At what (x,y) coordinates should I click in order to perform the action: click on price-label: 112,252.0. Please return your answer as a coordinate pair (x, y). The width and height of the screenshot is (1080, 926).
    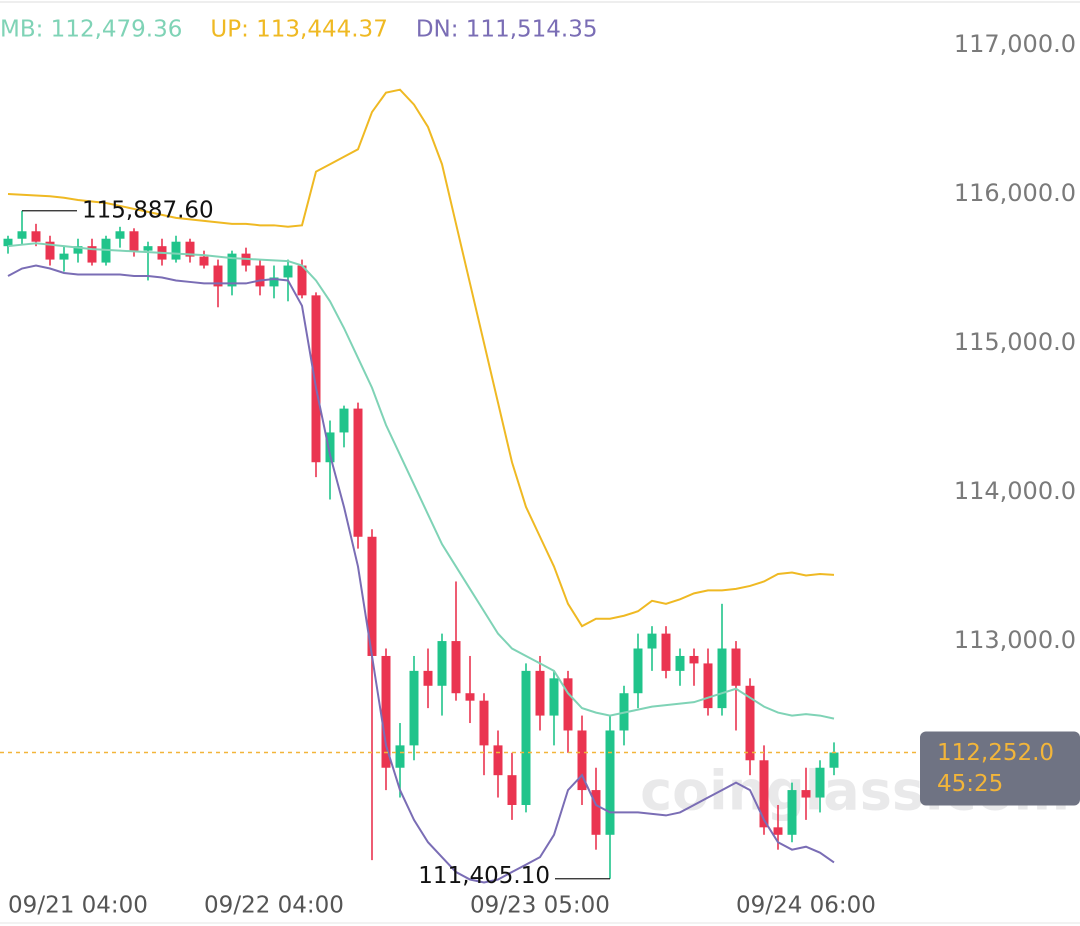
    Looking at the image, I should click on (995, 753).